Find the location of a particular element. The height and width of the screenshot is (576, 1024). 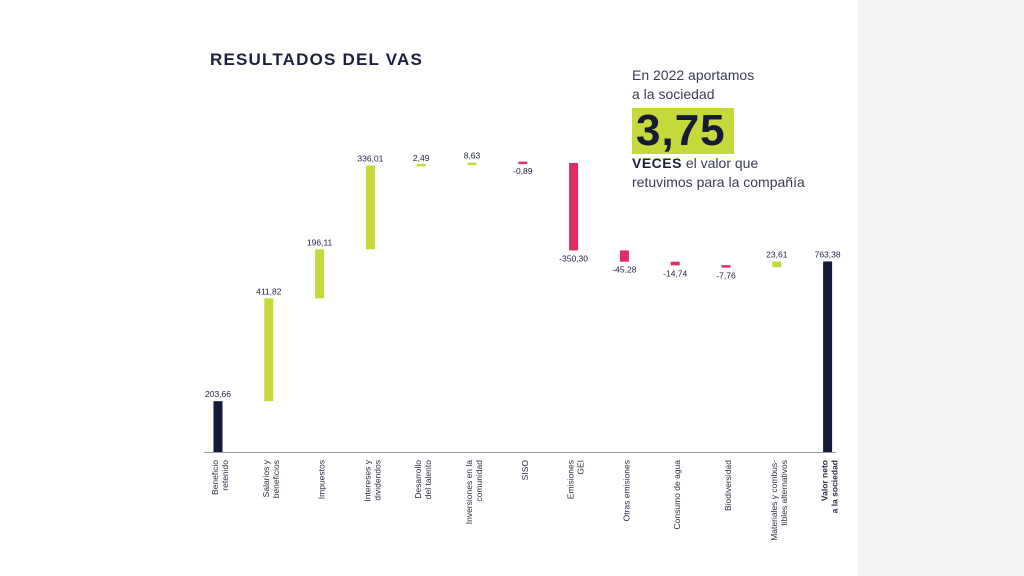

data-label-9: -14,74 is located at coordinates (675, 273).